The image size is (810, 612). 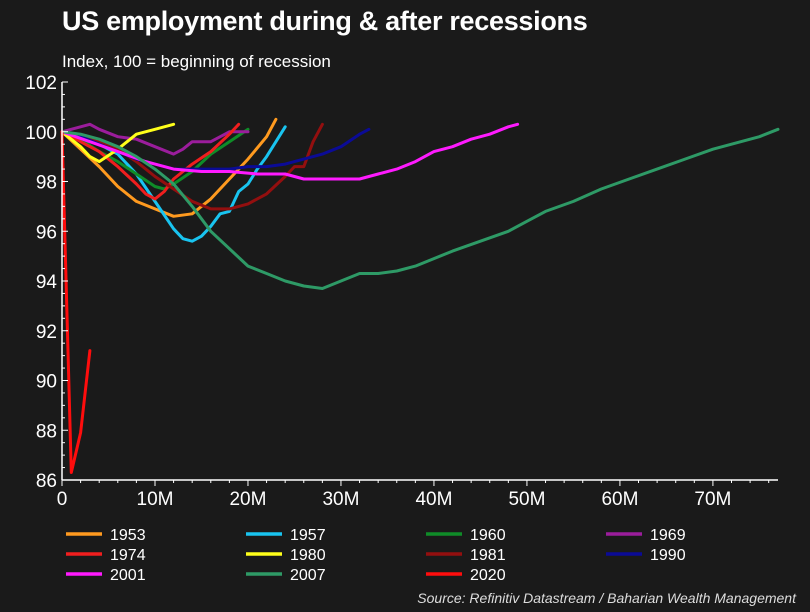 I want to click on legend-label-1960: 1960, so click(x=488, y=535).